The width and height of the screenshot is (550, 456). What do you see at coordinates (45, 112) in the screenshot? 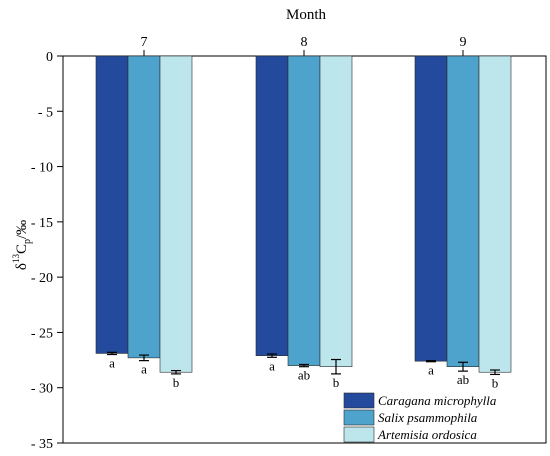
I see `y-tick-label: - 5` at bounding box center [45, 112].